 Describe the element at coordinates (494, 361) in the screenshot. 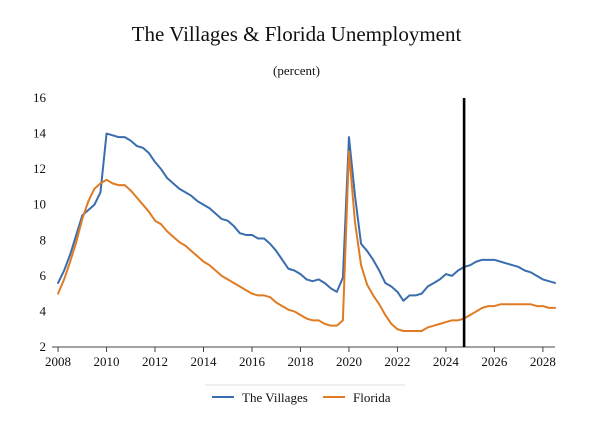

I see `x-tick-label: 2026` at that location.